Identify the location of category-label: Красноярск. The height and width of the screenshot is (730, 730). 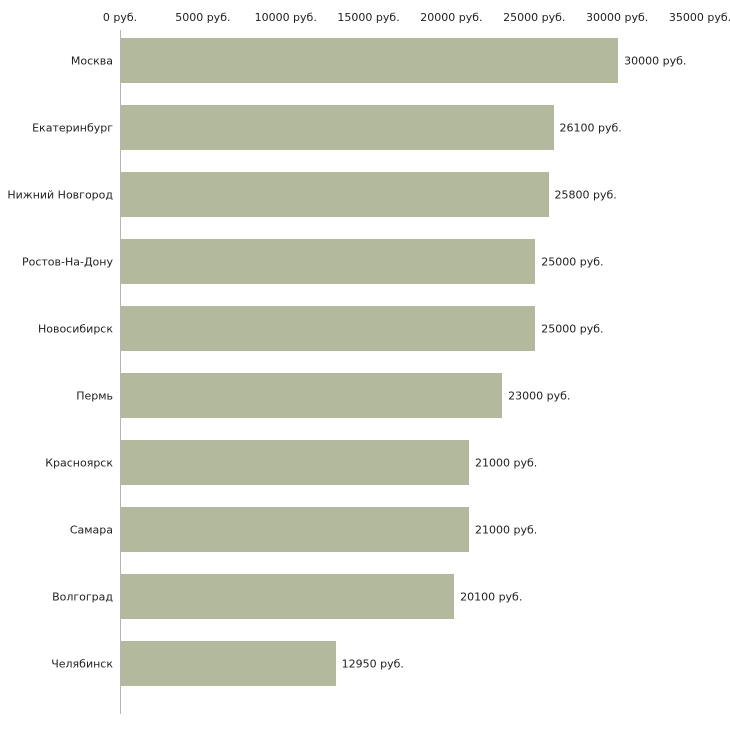
(79, 462).